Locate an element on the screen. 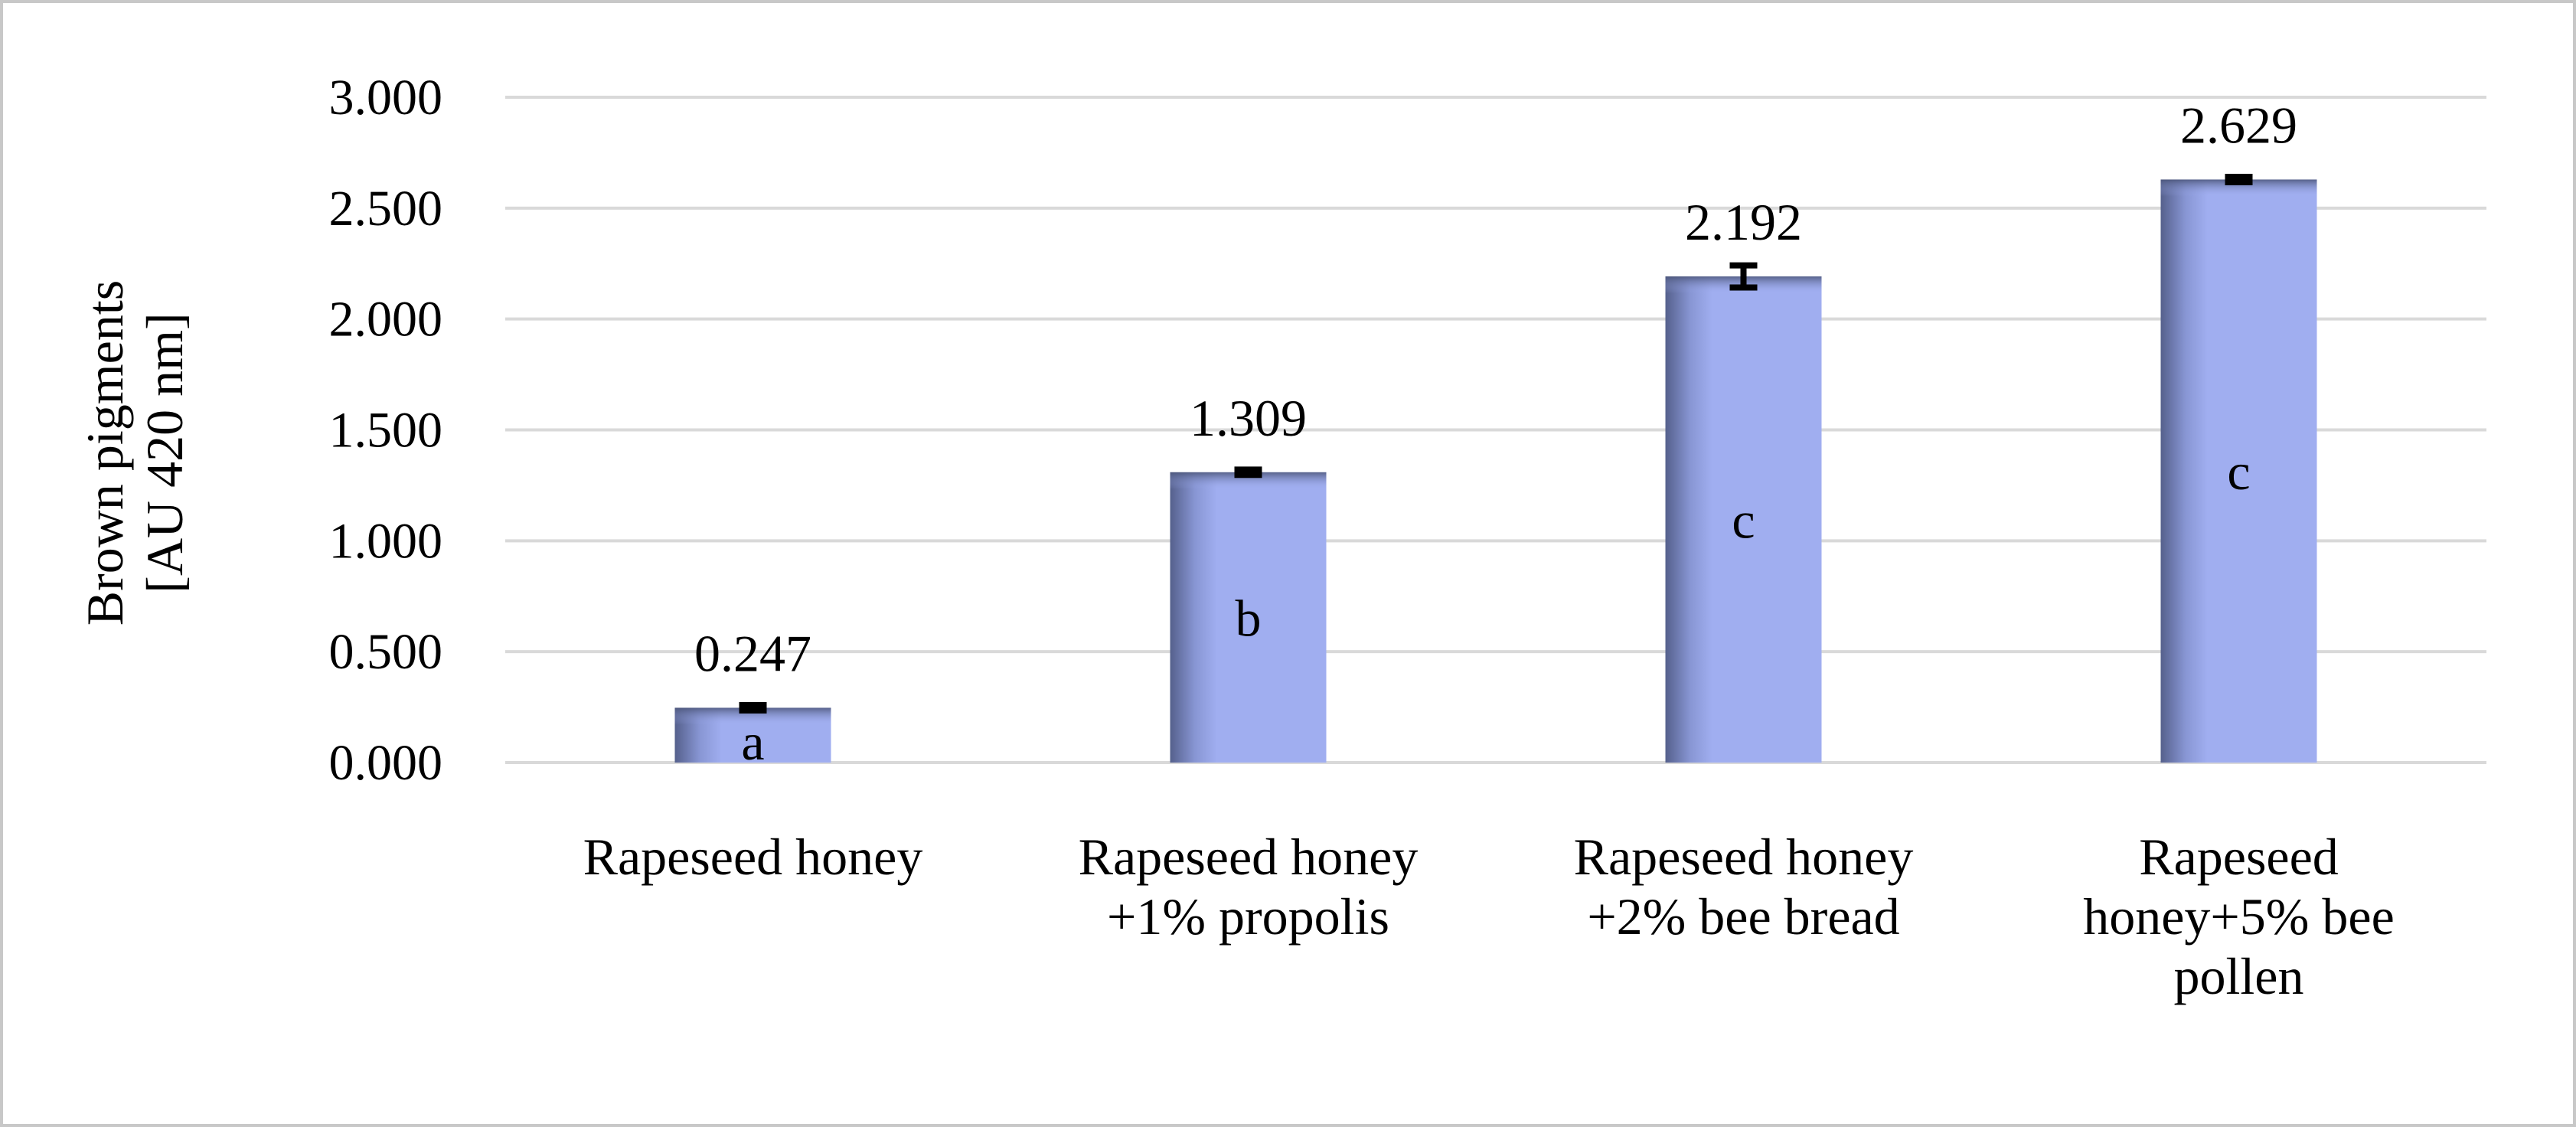 The width and height of the screenshot is (2576, 1127). y-axis-ticks: 0.000 0.500 1.000 1.500 2.000 2.500 3.000 is located at coordinates (386, 430).